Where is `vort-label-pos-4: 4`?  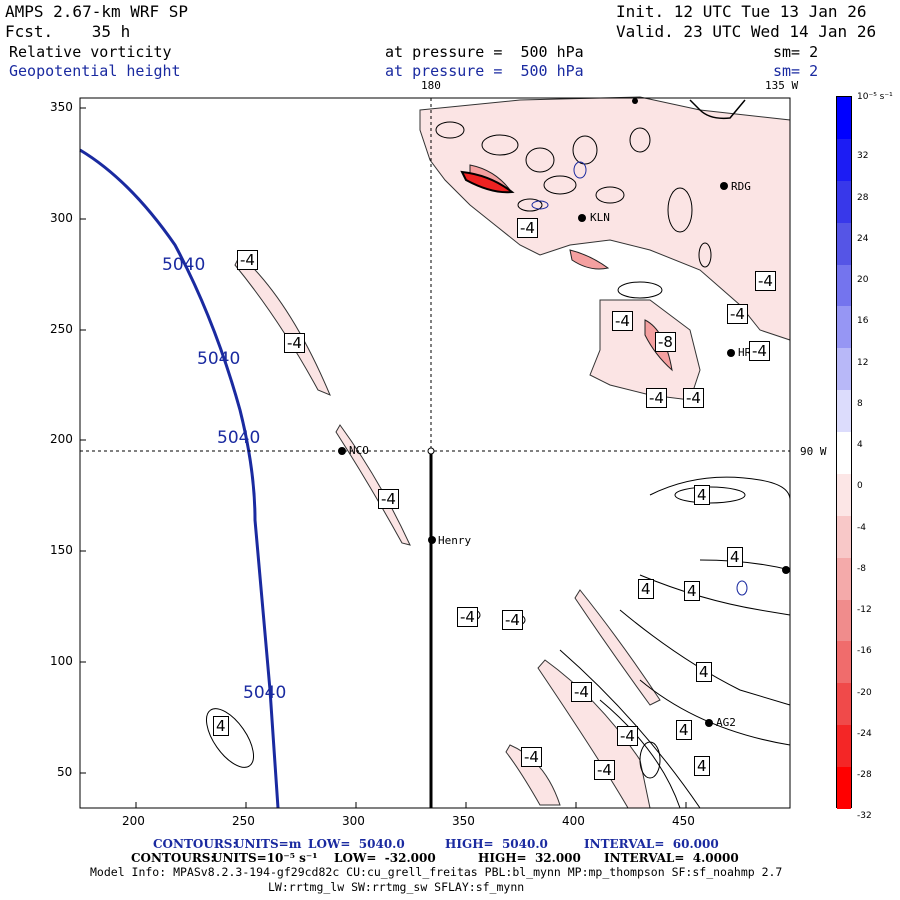 vort-label-pos-4: 4 is located at coordinates (692, 591).